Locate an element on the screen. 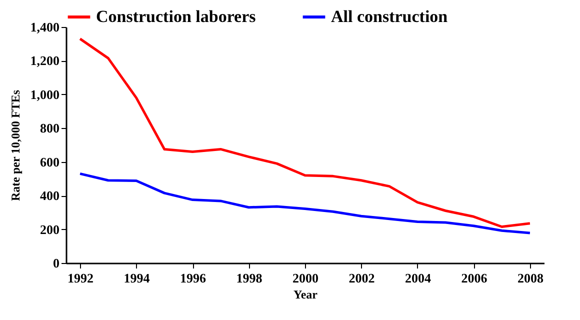  y-tick-label: 200 is located at coordinates (50, 229).